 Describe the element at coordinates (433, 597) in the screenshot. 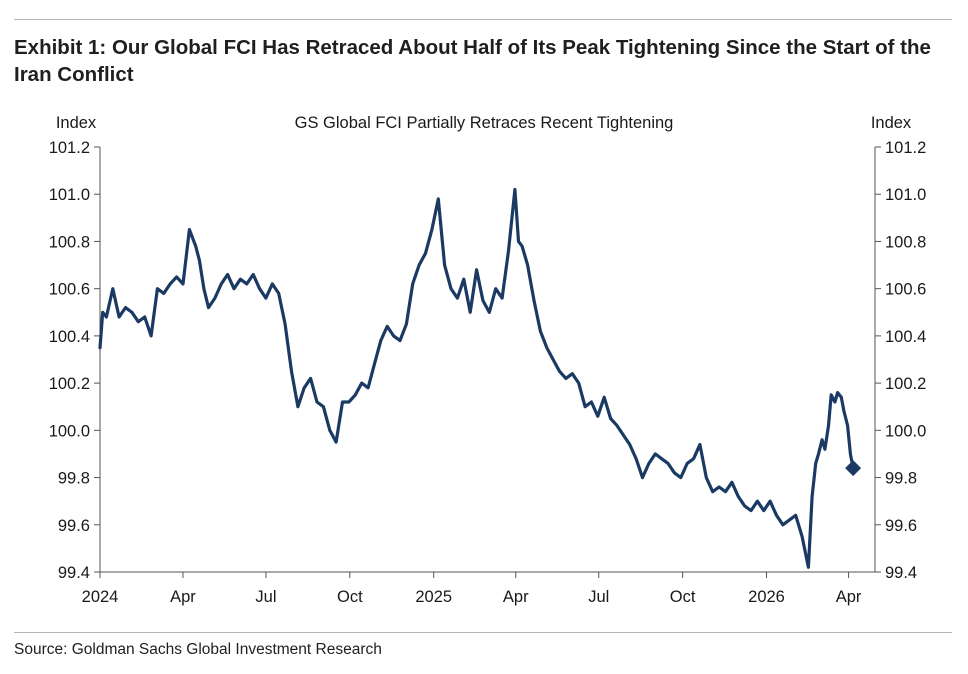

I see `x-tick-label: 2025` at that location.